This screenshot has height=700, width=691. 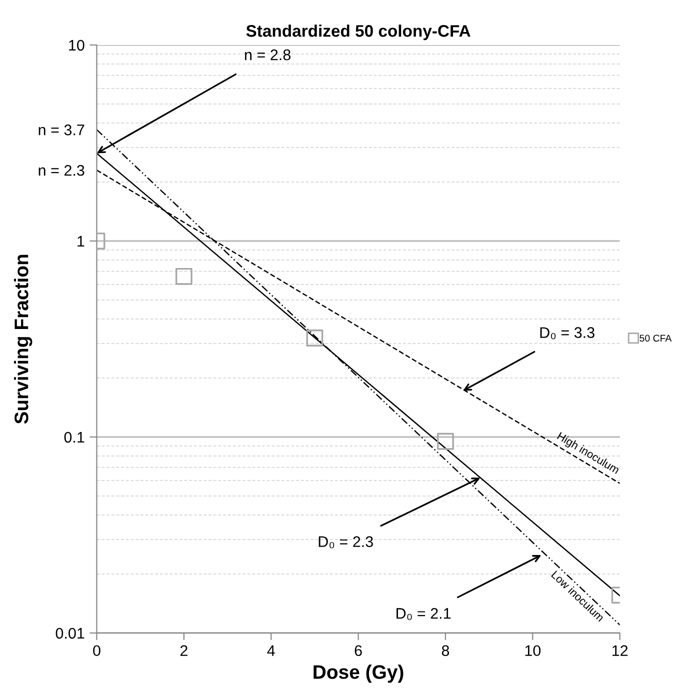 I want to click on y-tick-label: 1, so click(x=81, y=241).